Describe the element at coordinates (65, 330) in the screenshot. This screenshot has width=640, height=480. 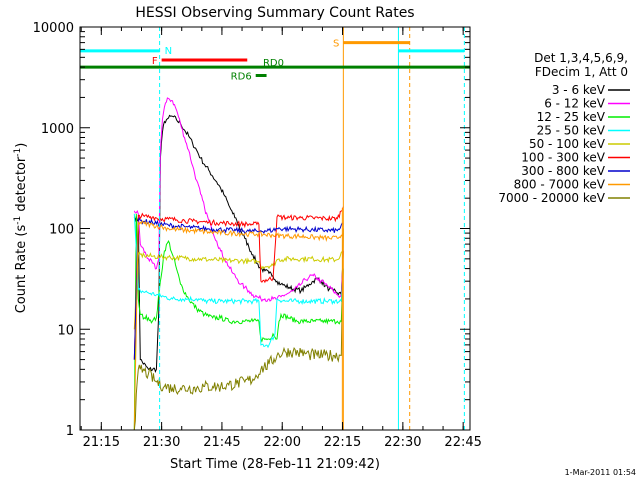
I see `y-tick-label-2: 10` at that location.